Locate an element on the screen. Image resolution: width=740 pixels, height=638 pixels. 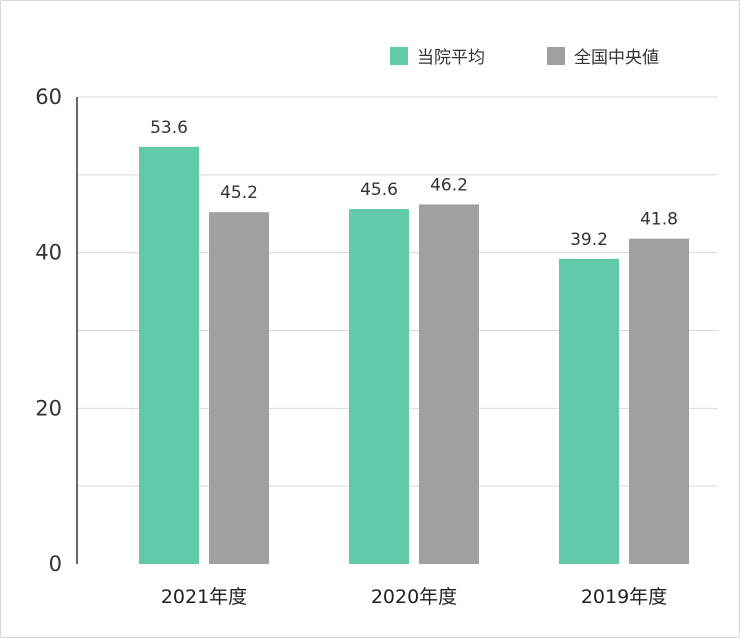
x-tick-labels: 2021年度 2020年度 2019年度 is located at coordinates (414, 597).